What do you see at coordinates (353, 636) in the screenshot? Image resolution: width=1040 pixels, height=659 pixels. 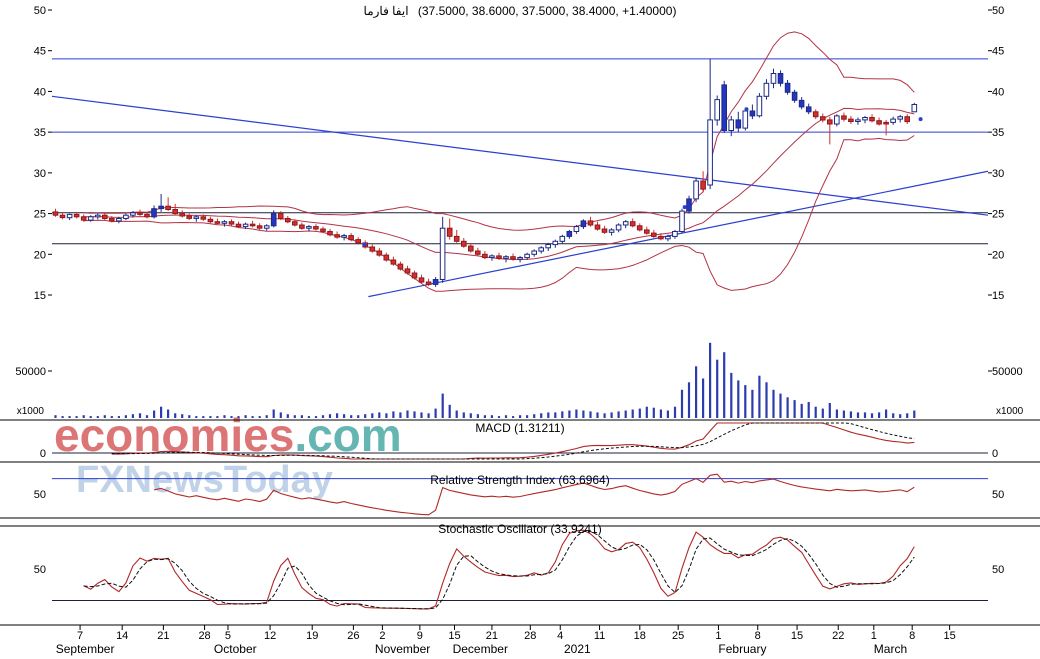 I see `svg-text: 26` at bounding box center [353, 636].